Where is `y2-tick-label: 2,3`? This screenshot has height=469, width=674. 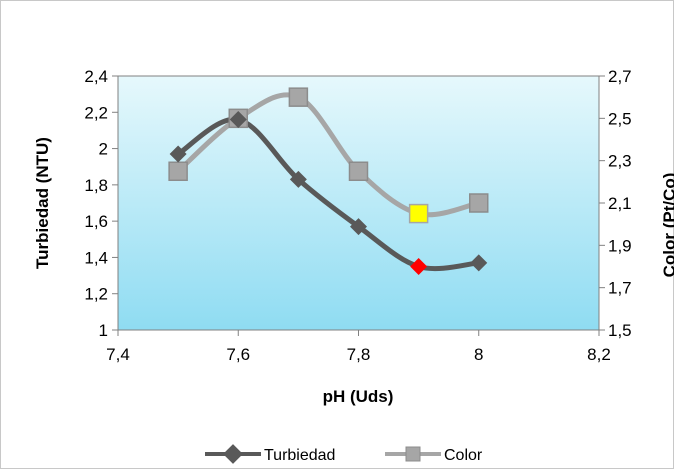 y2-tick-label: 2,3 is located at coordinates (620, 161).